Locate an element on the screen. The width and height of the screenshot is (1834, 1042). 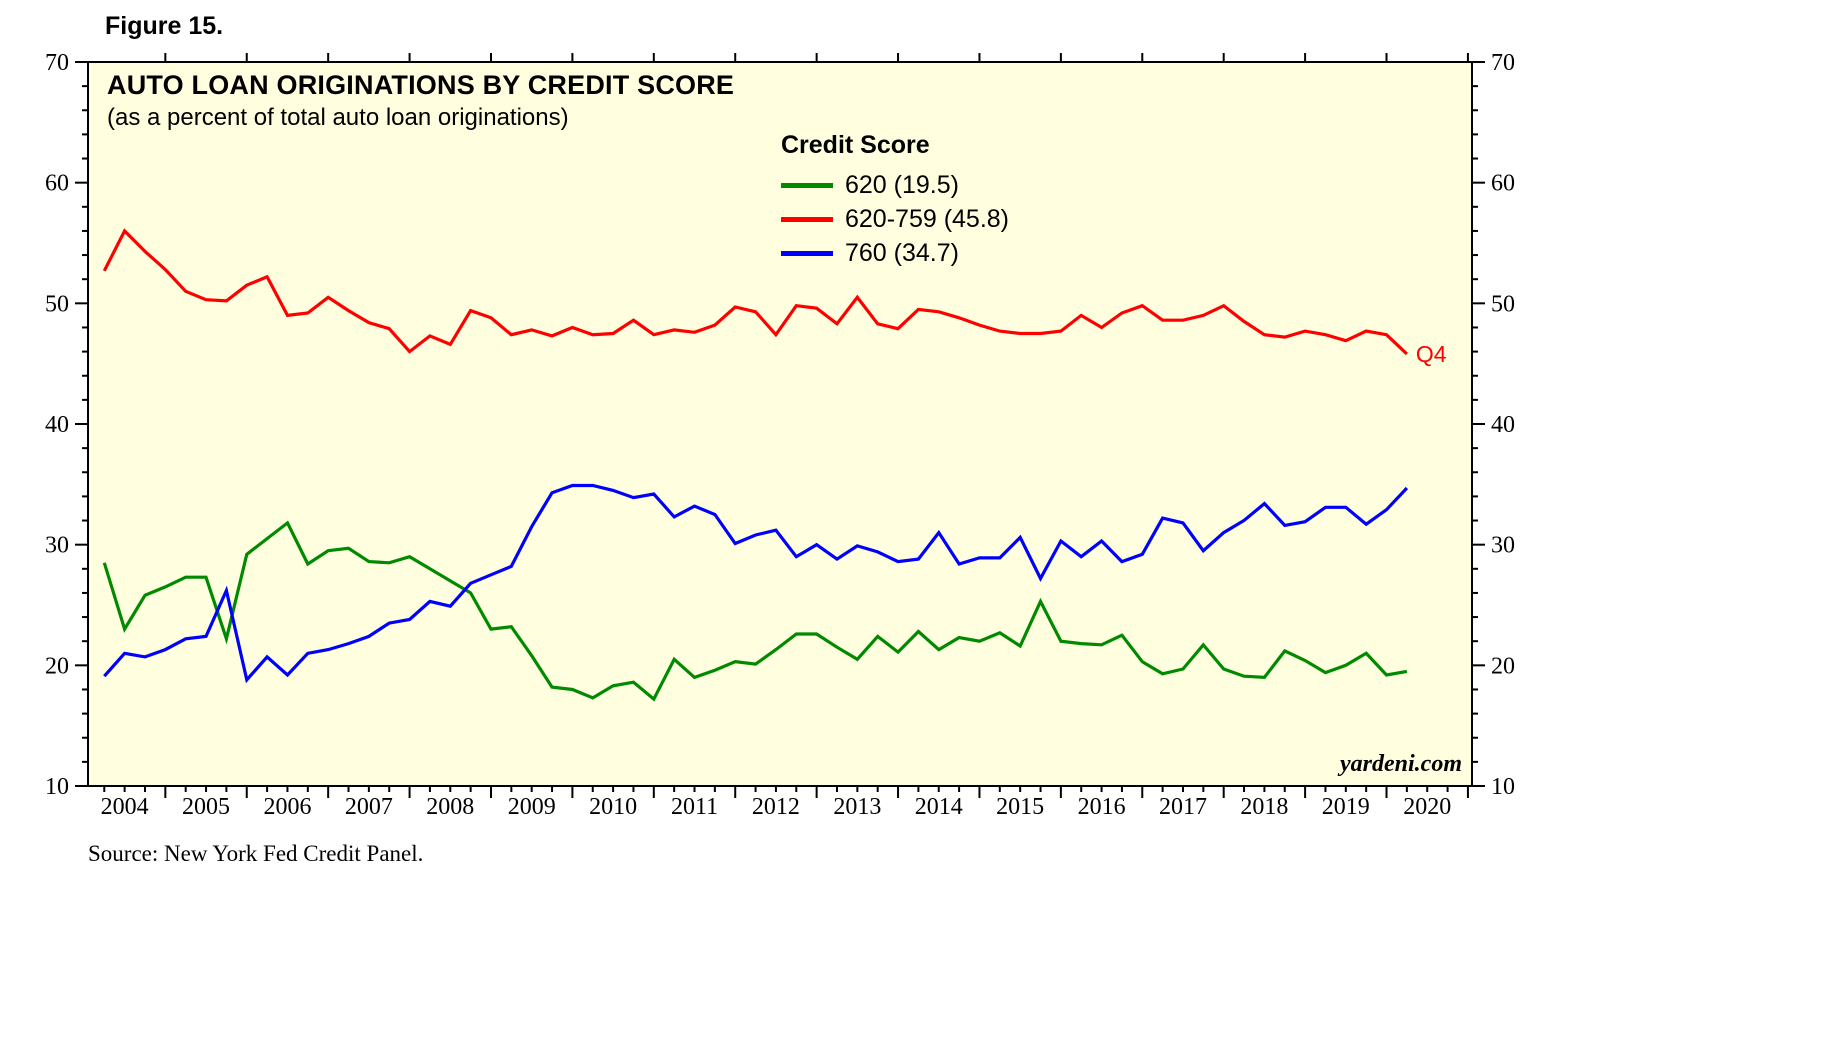
y-axis-label-left: 50 is located at coordinates (57, 304).